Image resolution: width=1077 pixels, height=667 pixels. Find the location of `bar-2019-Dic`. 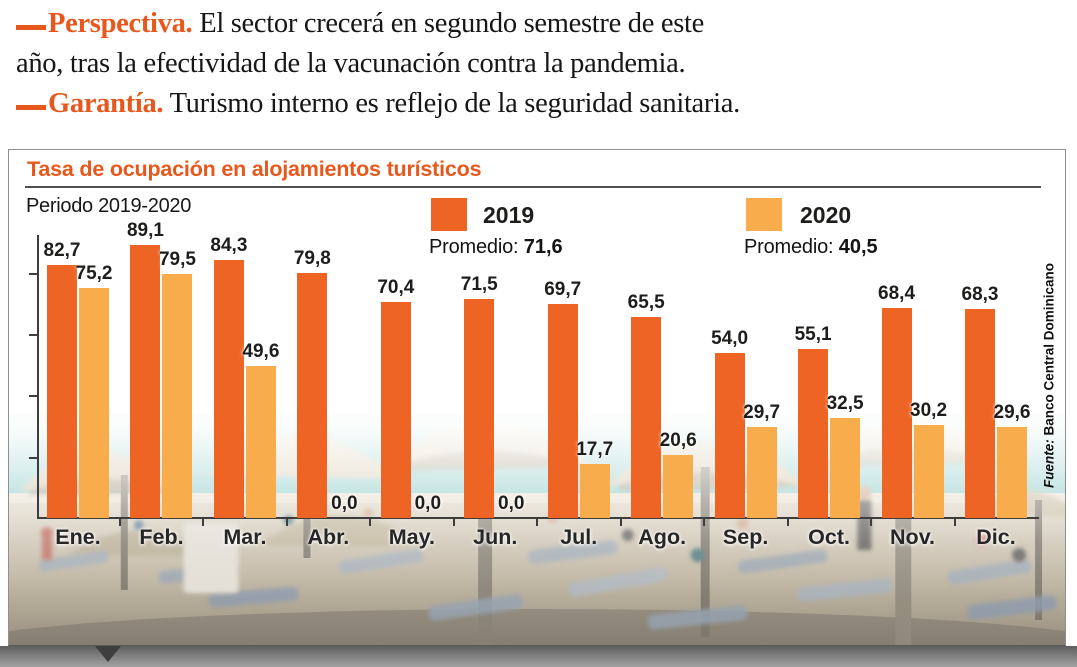

bar-2019-Dic is located at coordinates (980, 413).